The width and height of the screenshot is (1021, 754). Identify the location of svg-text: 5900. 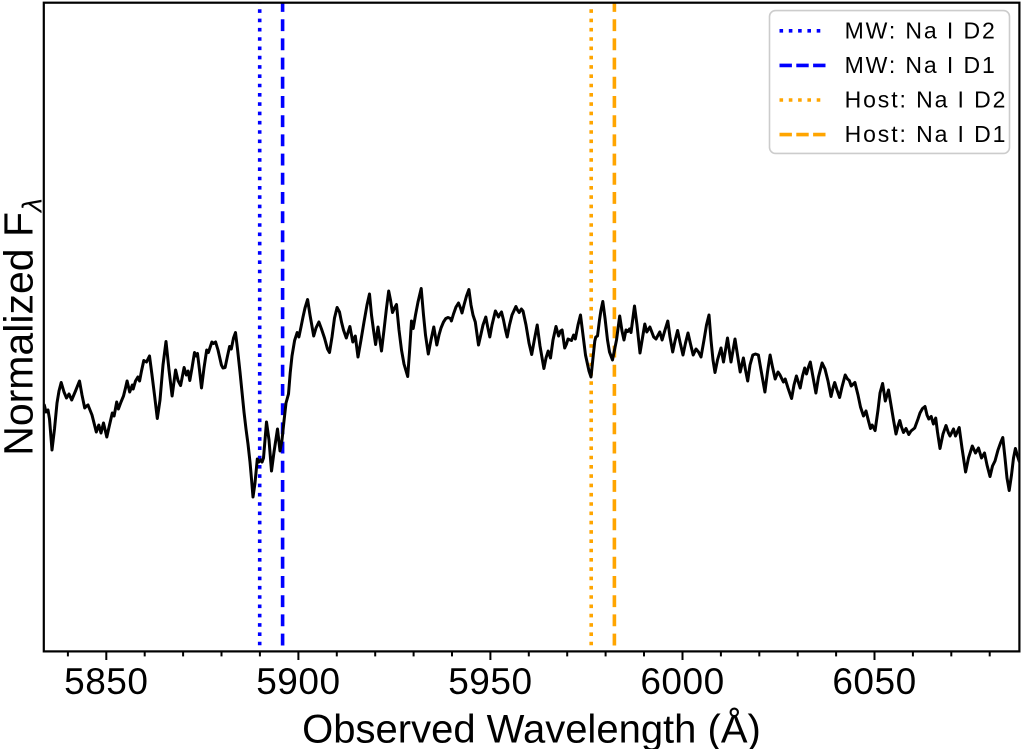
(298, 681).